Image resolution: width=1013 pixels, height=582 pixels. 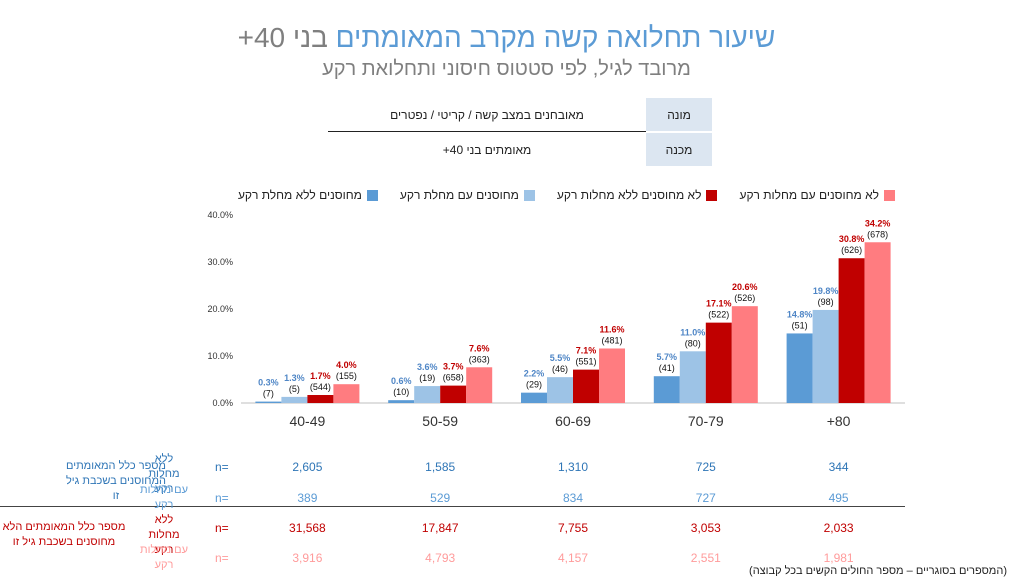 I want to click on chart-title-age: בני 40+, so click(x=282, y=37).